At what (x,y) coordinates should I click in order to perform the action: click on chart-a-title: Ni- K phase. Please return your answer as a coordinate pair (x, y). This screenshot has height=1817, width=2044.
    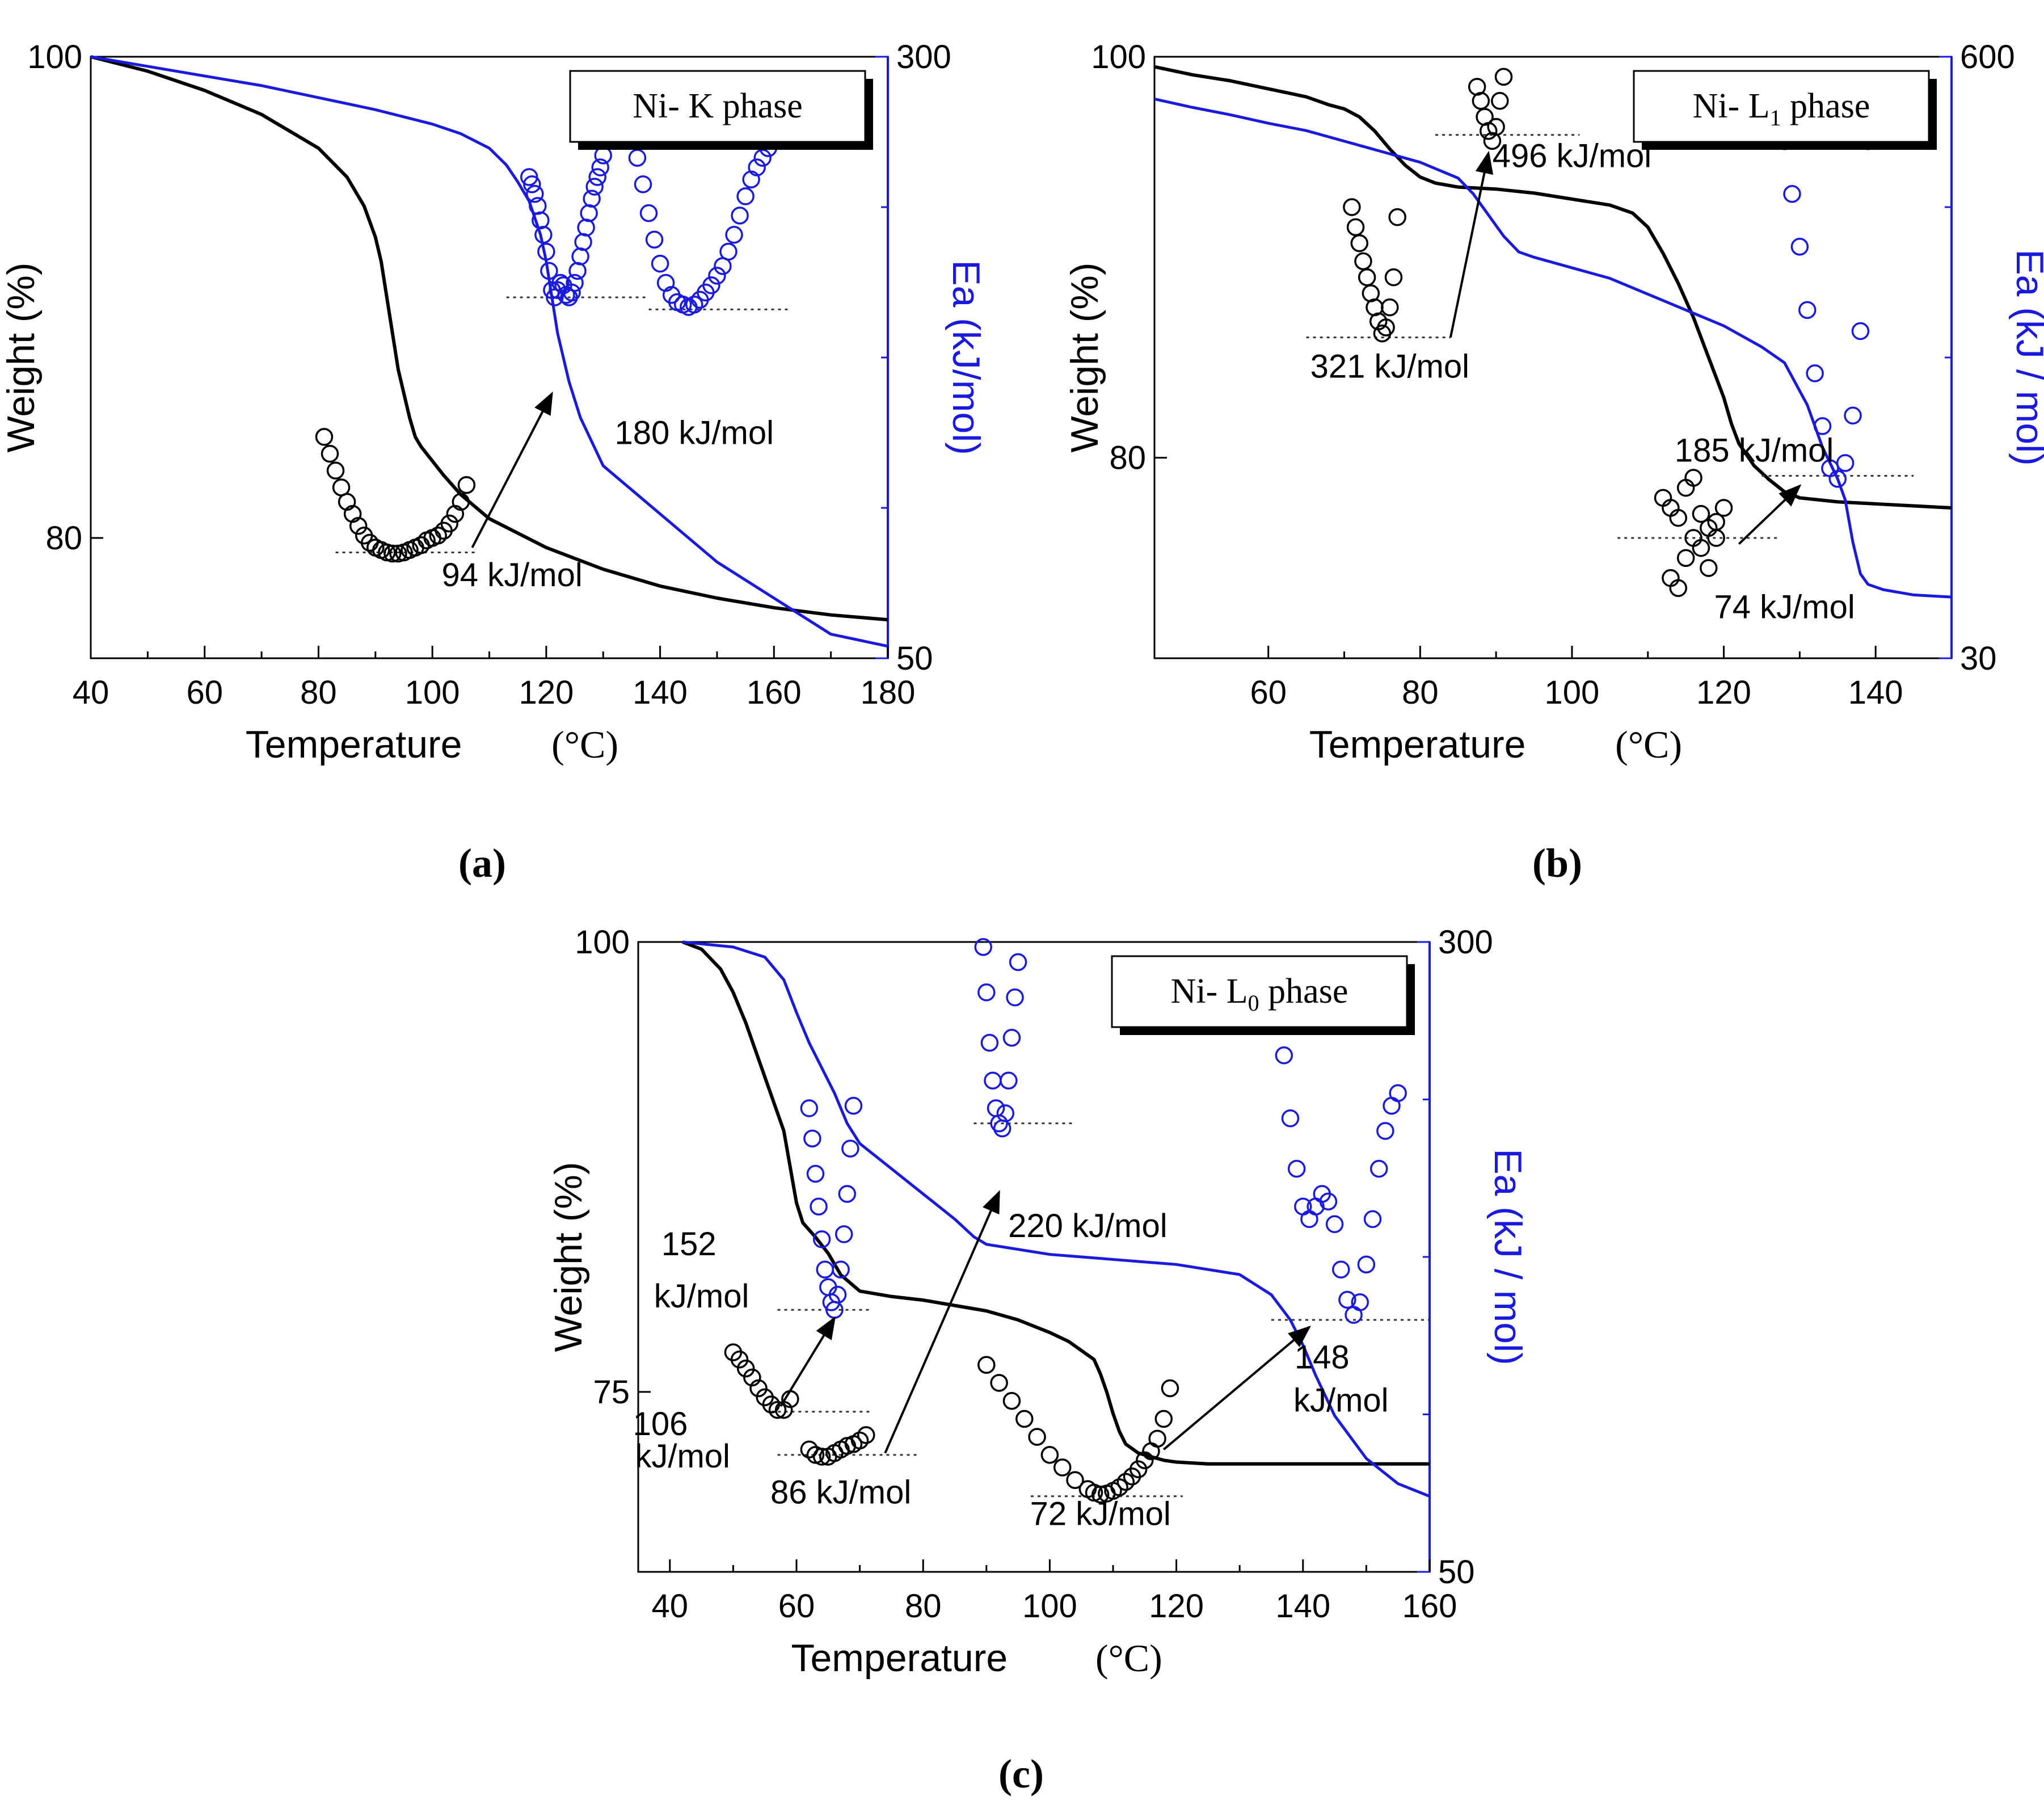
    Looking at the image, I should click on (718, 106).